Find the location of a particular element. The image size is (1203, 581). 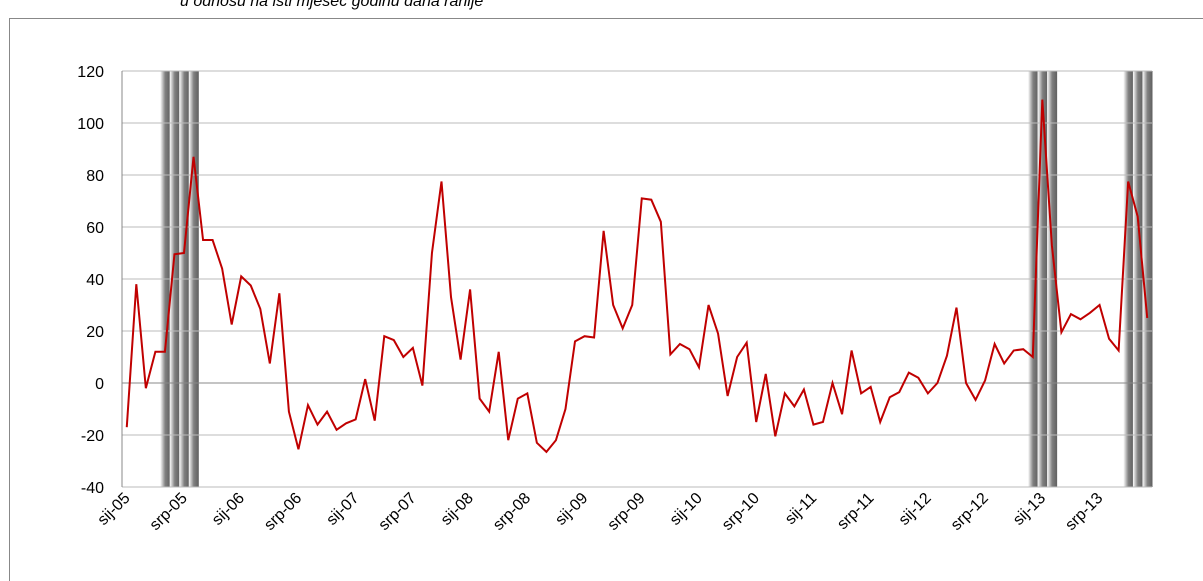

y-tick-label: 60 is located at coordinates (95, 228).